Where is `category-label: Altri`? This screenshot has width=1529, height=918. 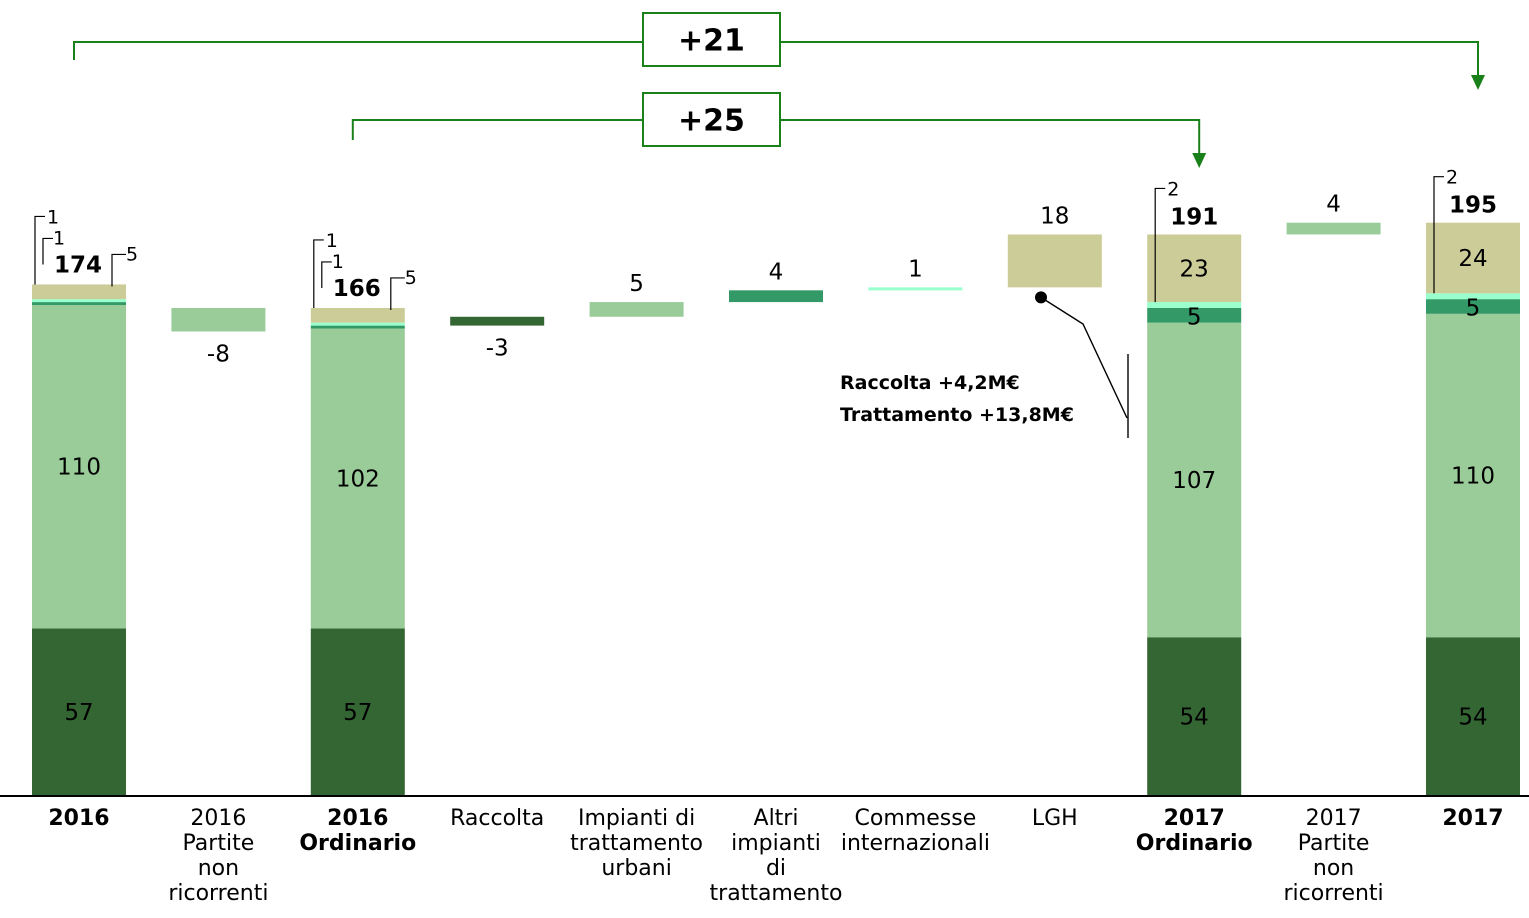
category-label: Altri is located at coordinates (776, 818).